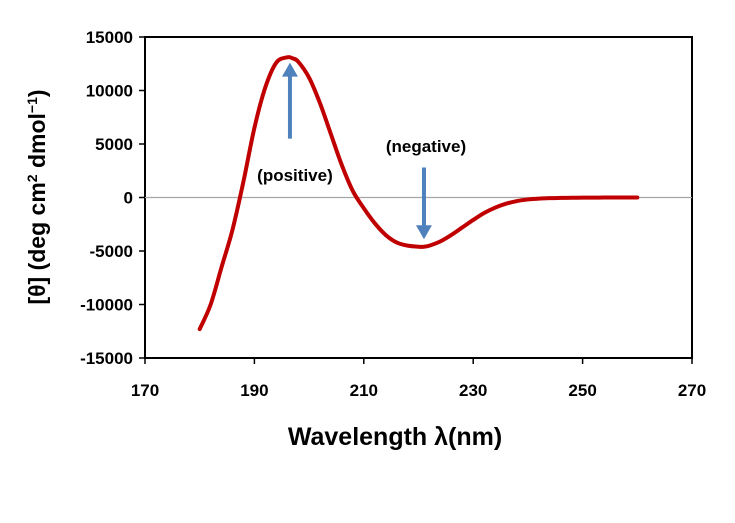 This screenshot has height=523, width=735. What do you see at coordinates (473, 390) in the screenshot?
I see `x-tick-label: 230` at bounding box center [473, 390].